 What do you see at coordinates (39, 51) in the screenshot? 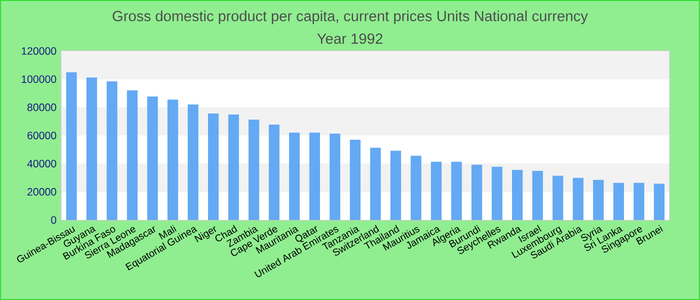
I see `y-tick-label: 120000` at bounding box center [39, 51].